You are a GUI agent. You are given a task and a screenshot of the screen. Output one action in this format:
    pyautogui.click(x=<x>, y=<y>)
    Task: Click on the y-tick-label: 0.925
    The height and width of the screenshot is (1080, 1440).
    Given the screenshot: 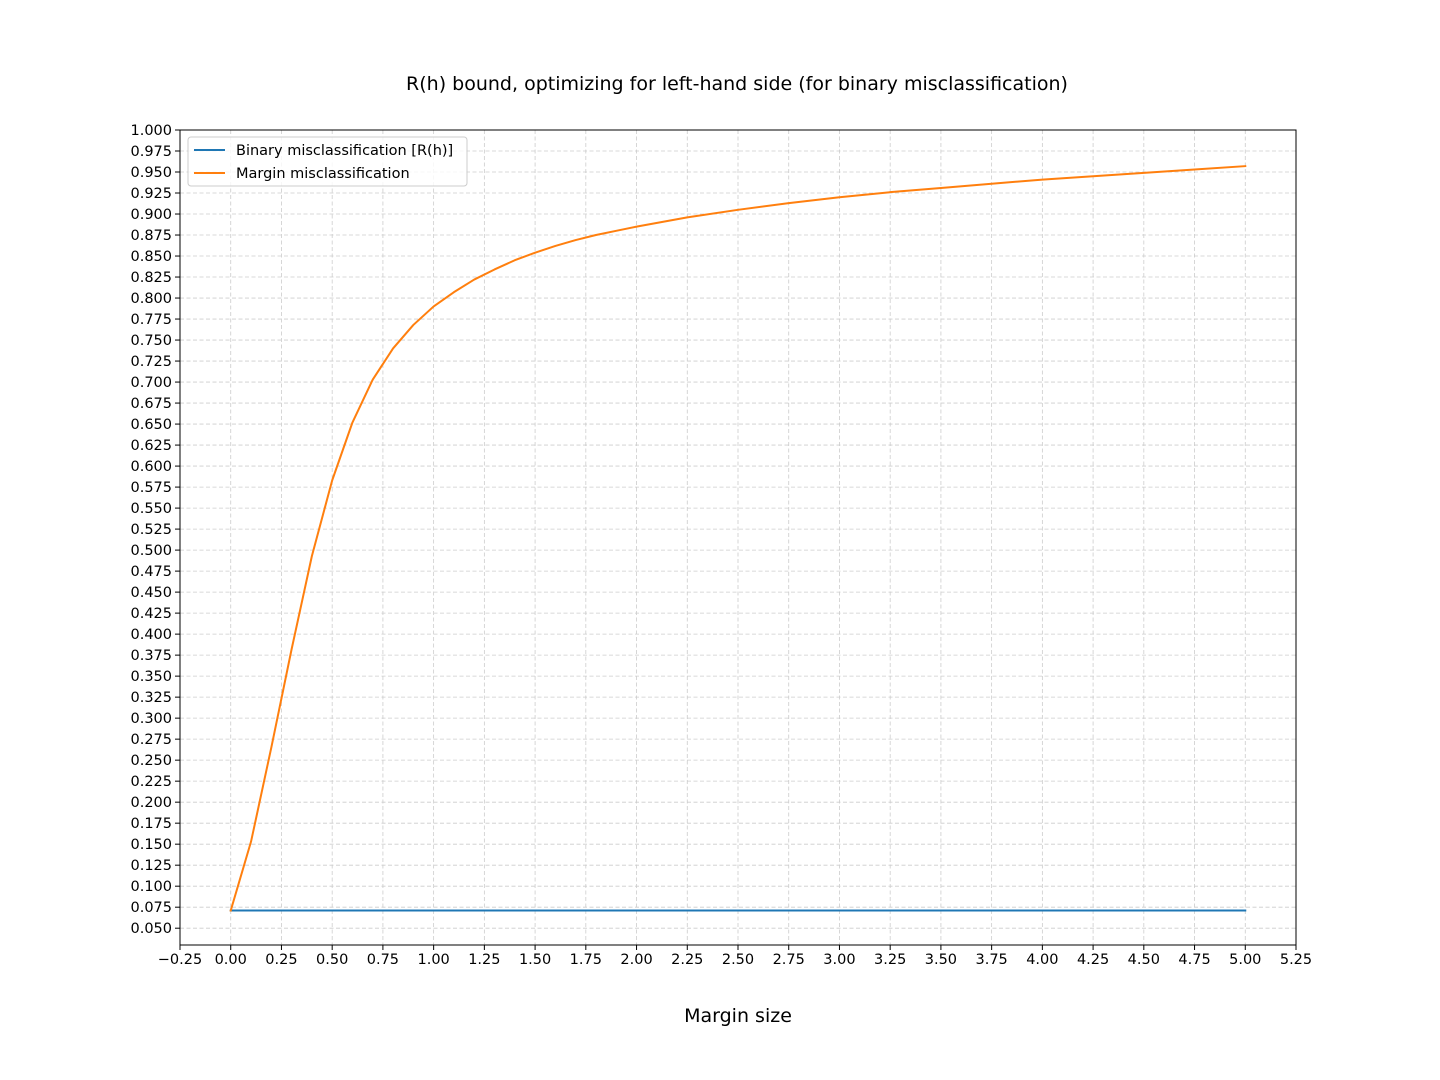 What is the action you would take?
    pyautogui.click(x=151, y=194)
    